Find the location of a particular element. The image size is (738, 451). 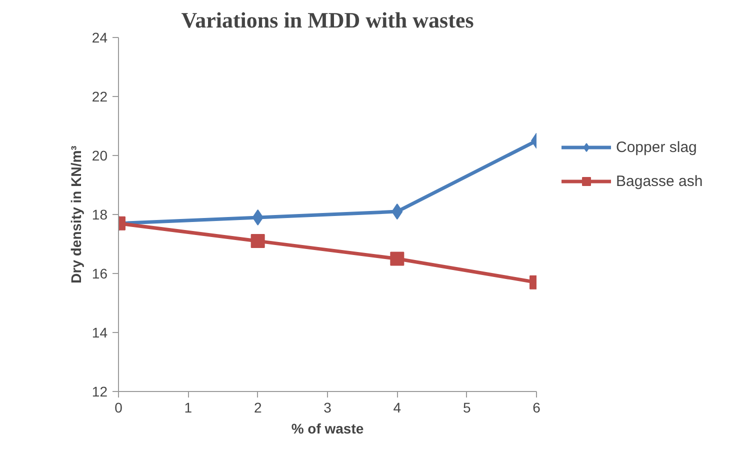

y-tick-label: 16 is located at coordinates (100, 274).